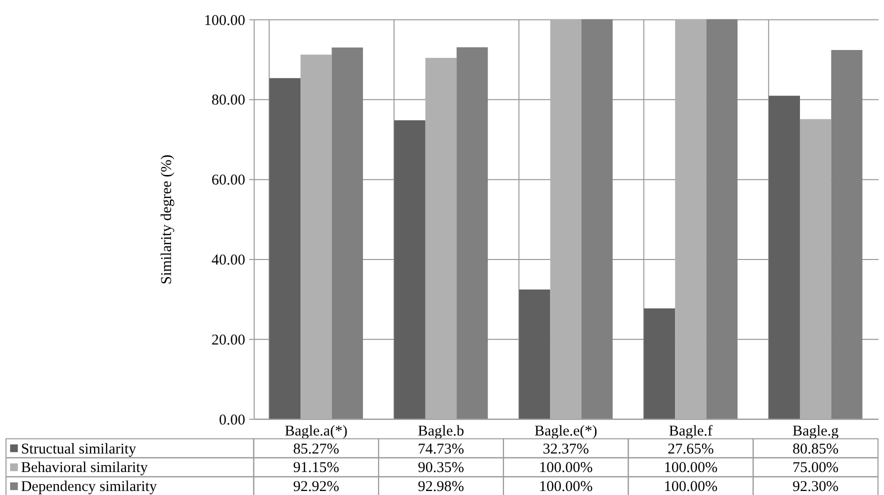 The height and width of the screenshot is (495, 884). Describe the element at coordinates (229, 340) in the screenshot. I see `y-tick-label: 20.00` at that location.